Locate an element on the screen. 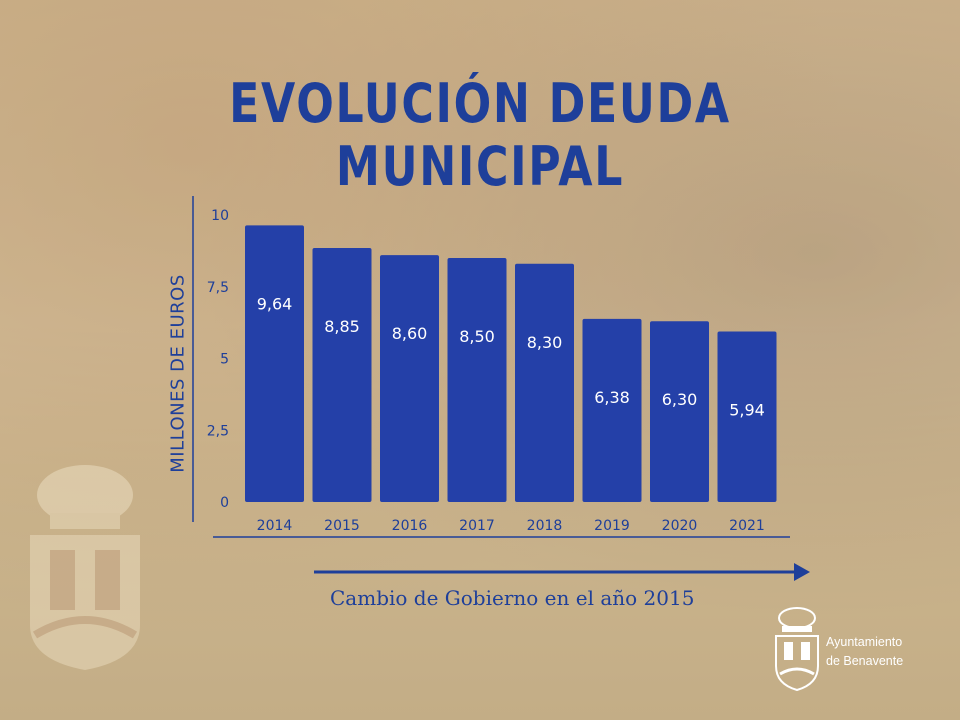 Image resolution: width=960 pixels, height=720 pixels. value-label: 6,30 is located at coordinates (680, 399).